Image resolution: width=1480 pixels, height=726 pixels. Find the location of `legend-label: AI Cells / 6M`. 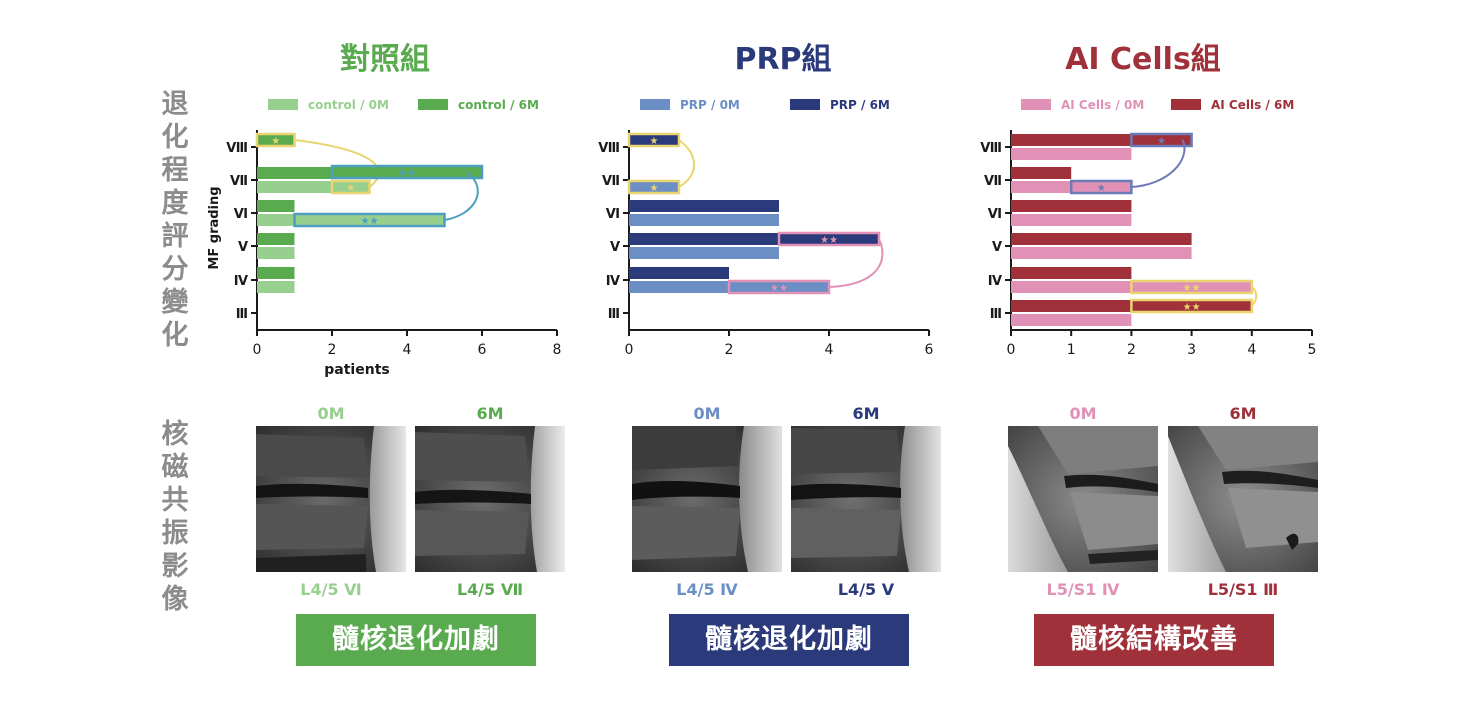

legend-label: AI Cells / 6M is located at coordinates (1252, 105).